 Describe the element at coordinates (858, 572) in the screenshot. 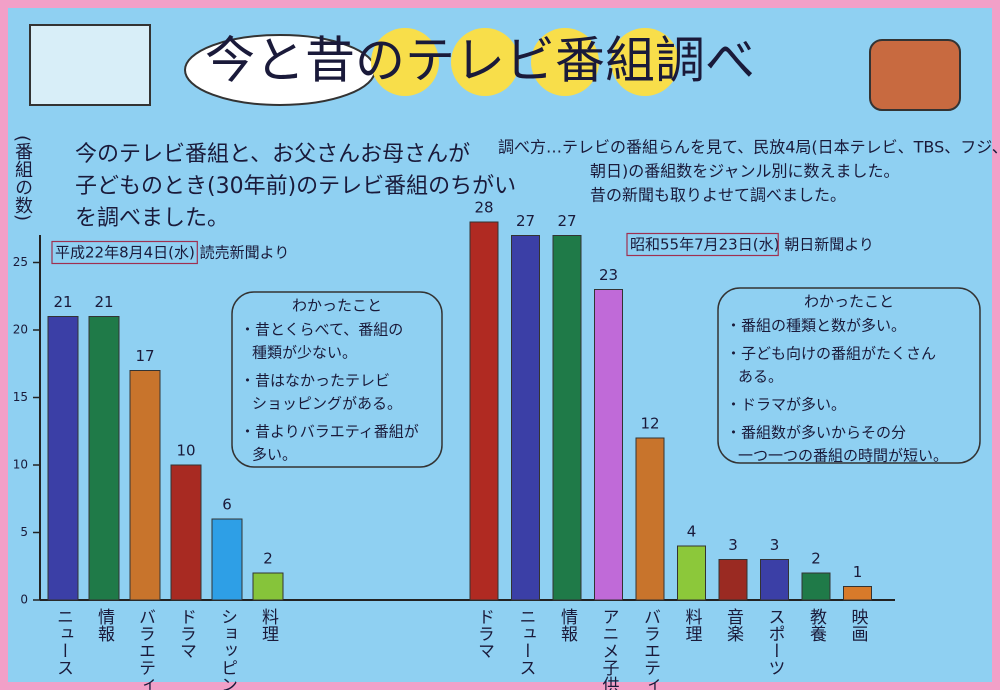

I see `value-label: 1` at that location.